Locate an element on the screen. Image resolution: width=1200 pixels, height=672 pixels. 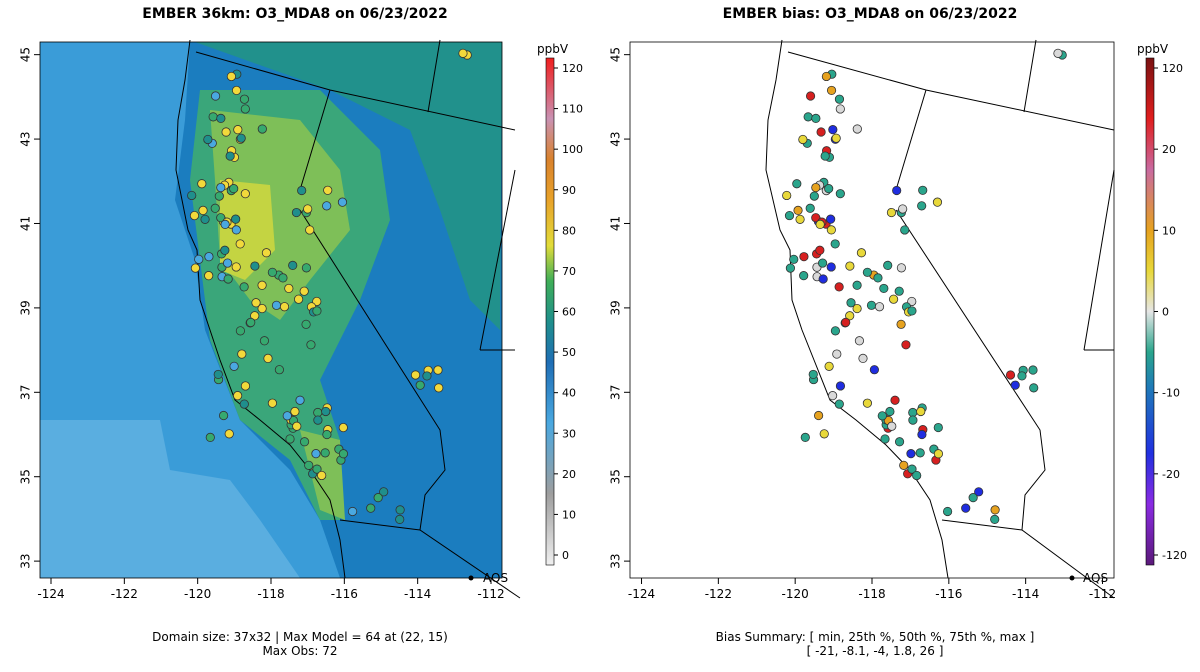
colorbar-tick-label: 100 is located at coordinates (572, 149).